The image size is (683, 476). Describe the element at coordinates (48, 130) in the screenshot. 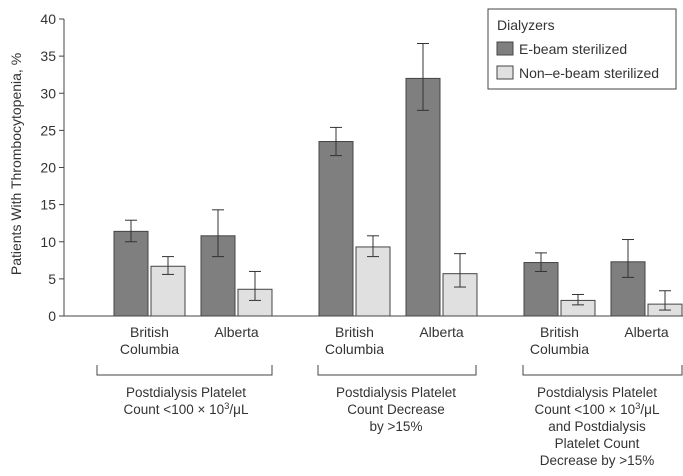

I see `y-tick-label: 25` at that location.